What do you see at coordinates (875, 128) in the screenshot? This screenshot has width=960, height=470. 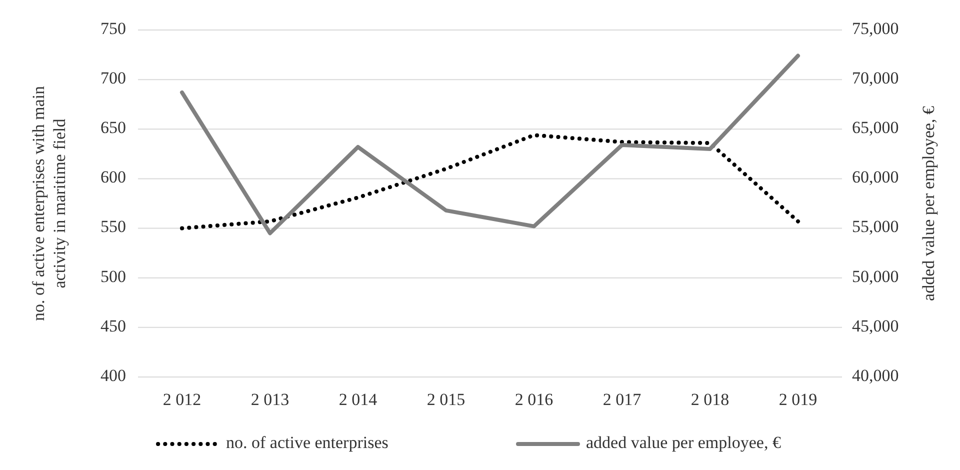 I see `y2-tick-label: 65,000` at bounding box center [875, 128].